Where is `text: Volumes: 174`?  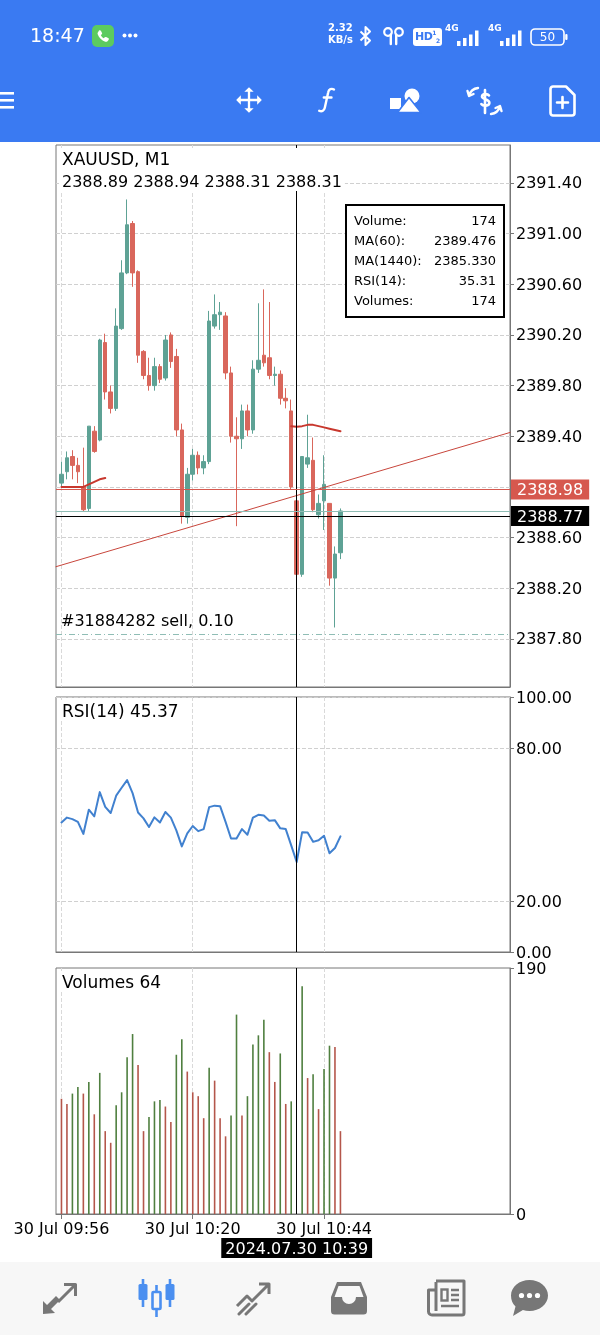
text: Volumes: 174 is located at coordinates (425, 300).